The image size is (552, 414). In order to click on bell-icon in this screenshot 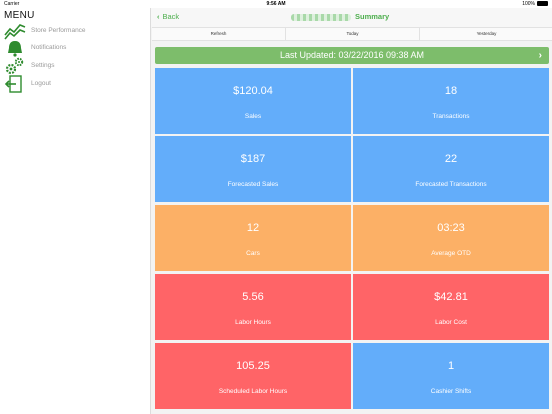, I will do `click(15, 48)`.